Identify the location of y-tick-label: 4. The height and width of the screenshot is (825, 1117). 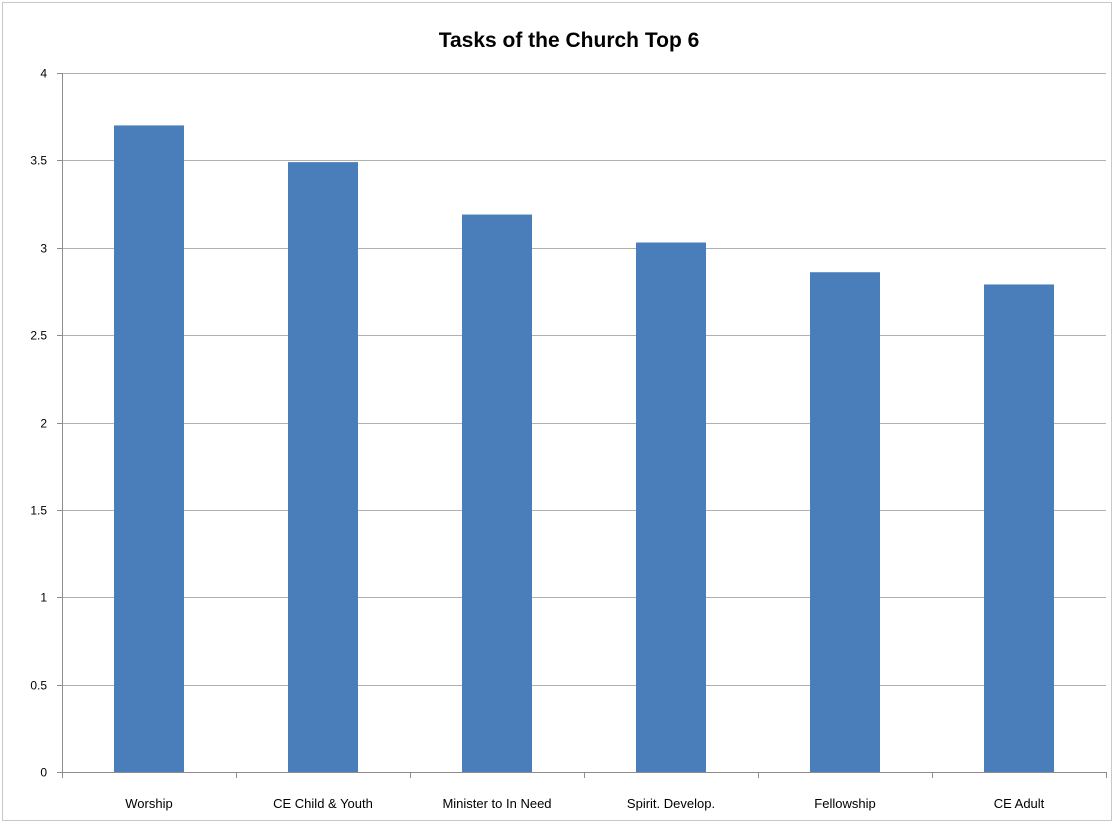
(43, 74).